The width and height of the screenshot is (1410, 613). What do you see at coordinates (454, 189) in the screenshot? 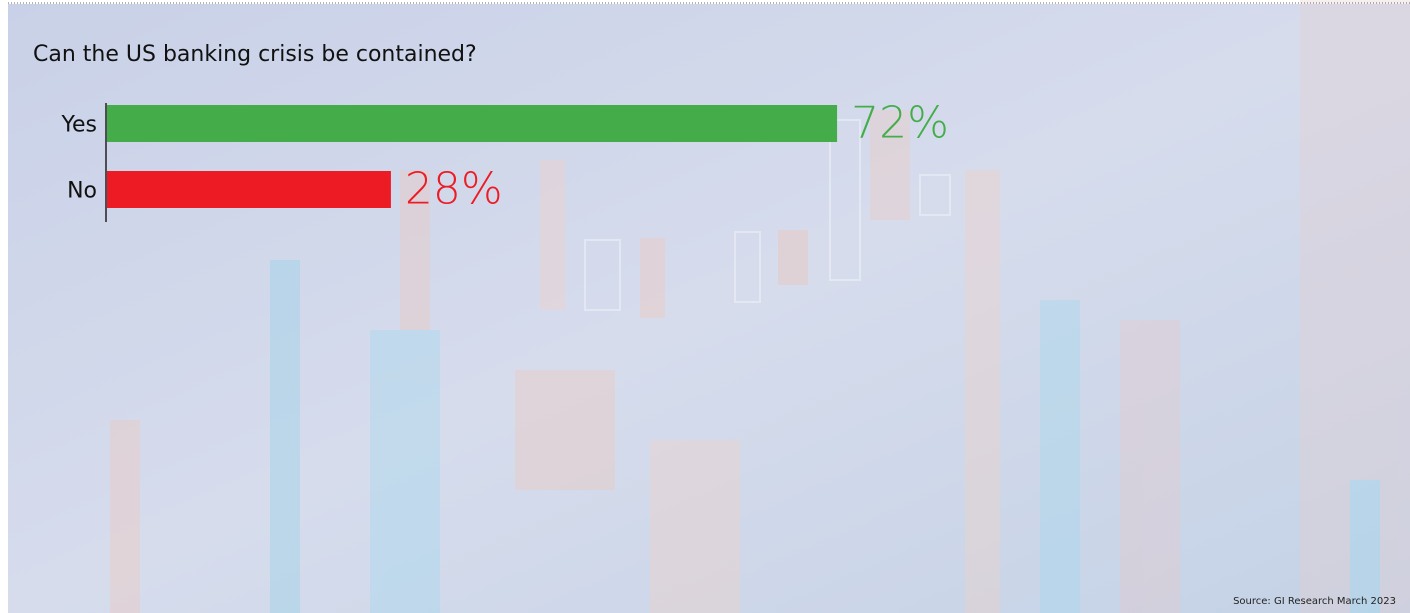
I see `value-label: 28%` at bounding box center [454, 189].